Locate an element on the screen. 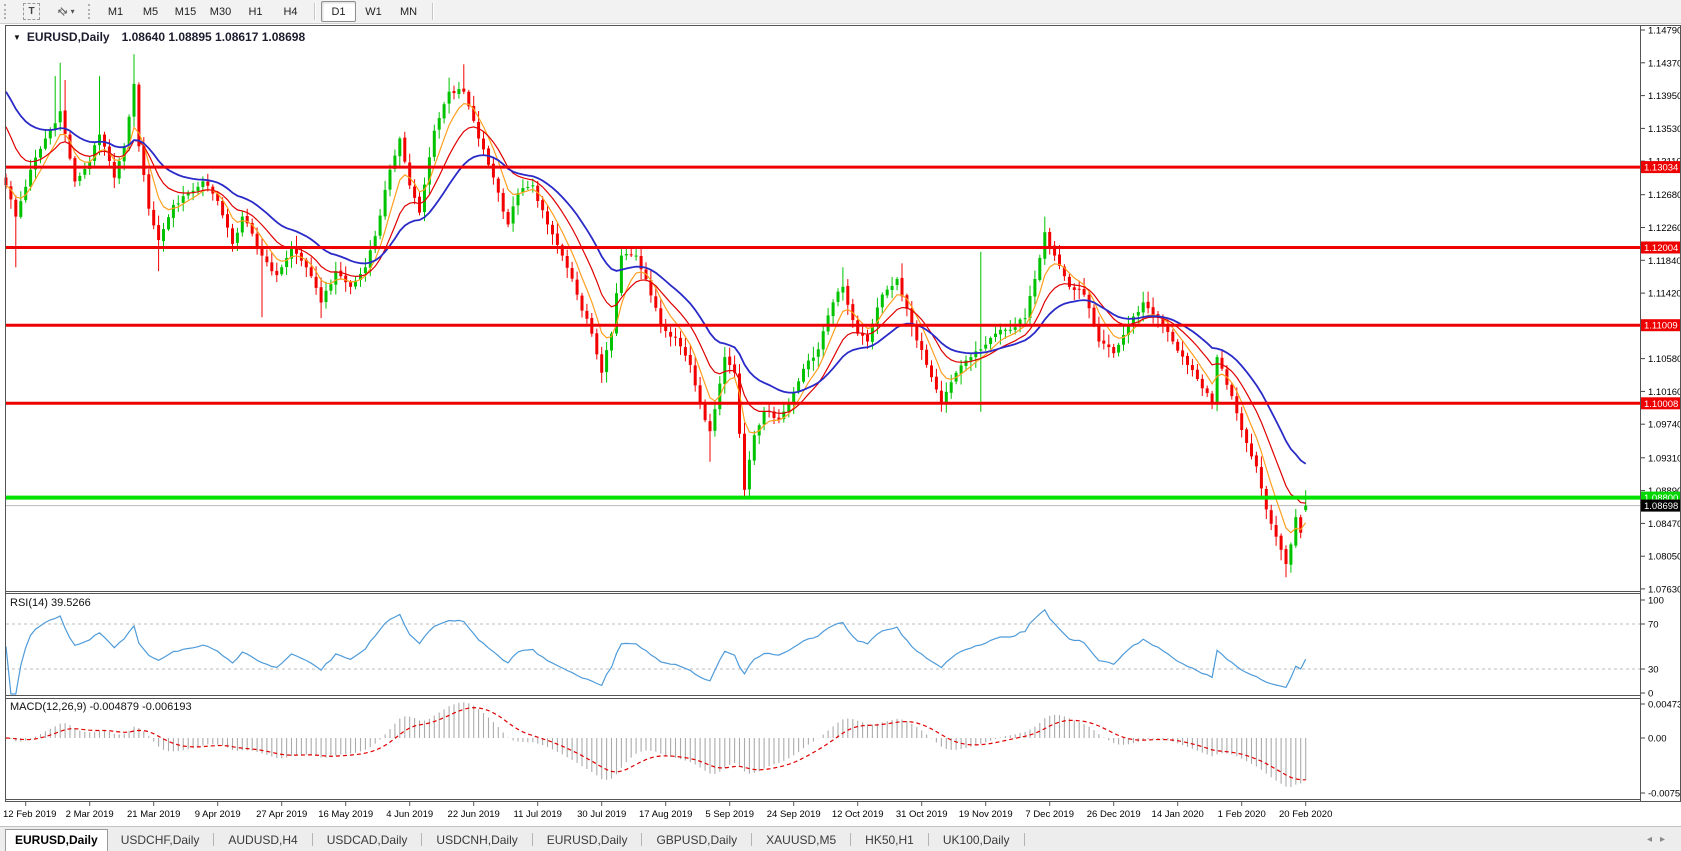 This screenshot has height=851, width=1681. text-tool-button: T is located at coordinates (31, 11).